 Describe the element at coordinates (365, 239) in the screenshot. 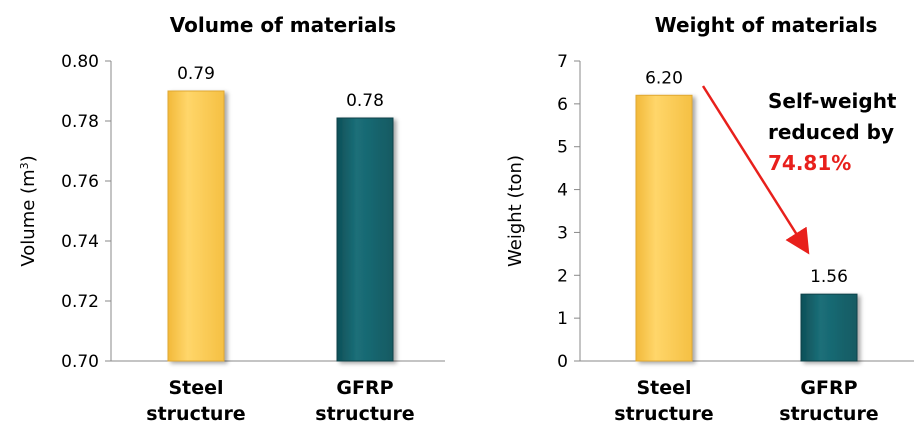

I see `volume-bar-gfrp` at that location.